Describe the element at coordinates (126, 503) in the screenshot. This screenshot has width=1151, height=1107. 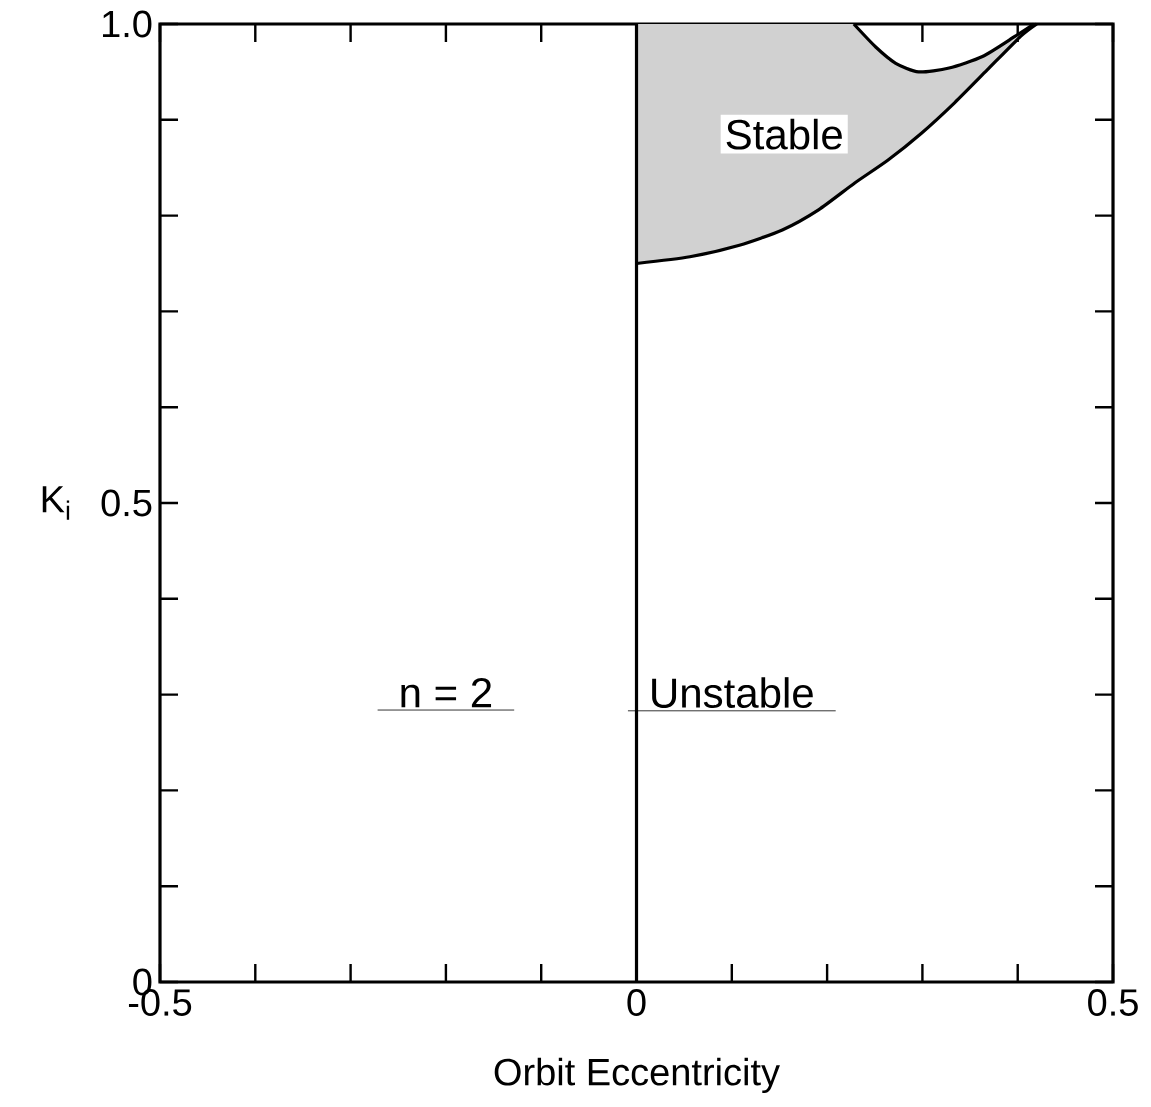
I see `y-tick-label: 0.5` at that location.